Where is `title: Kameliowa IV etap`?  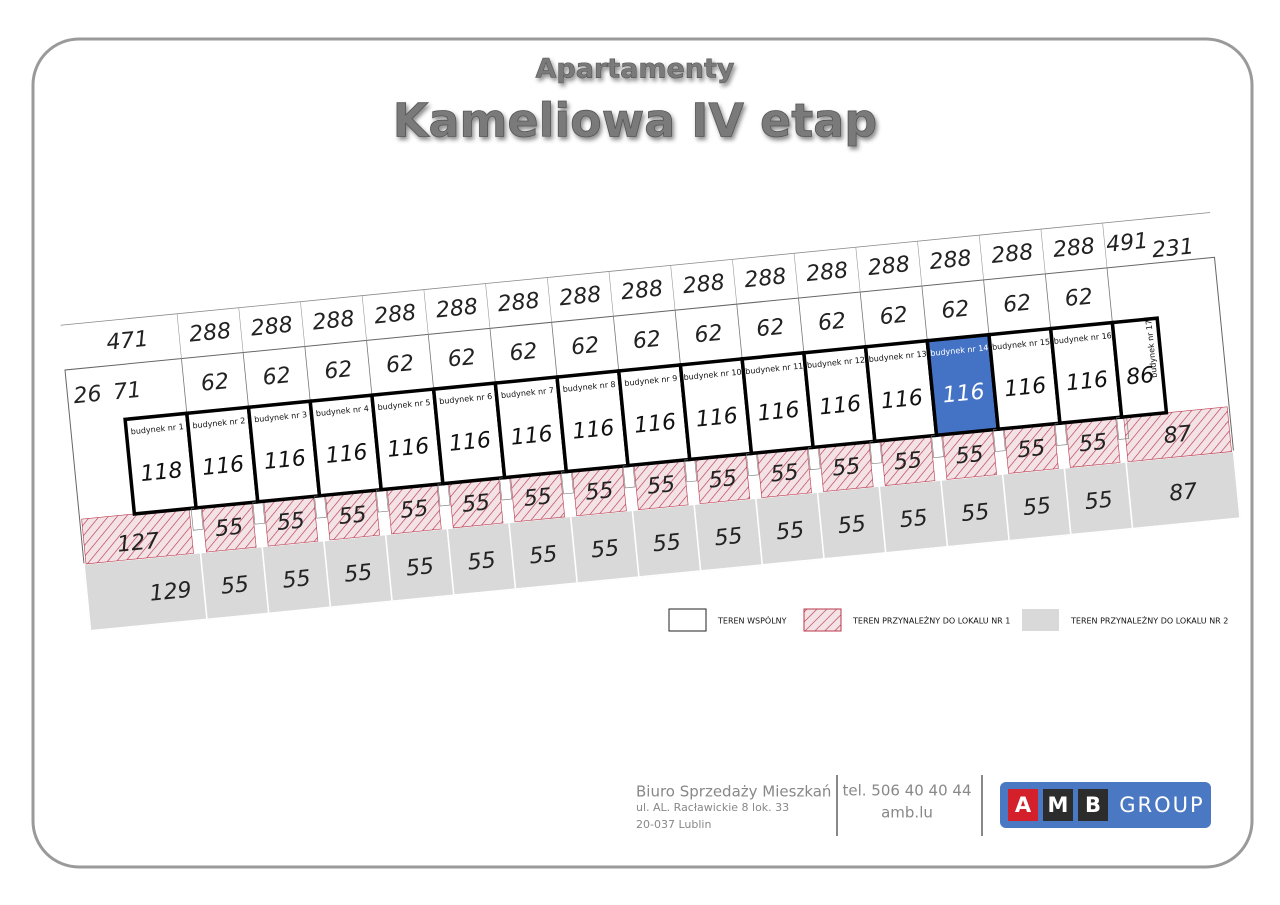 title: Kameliowa IV etap is located at coordinates (635, 121).